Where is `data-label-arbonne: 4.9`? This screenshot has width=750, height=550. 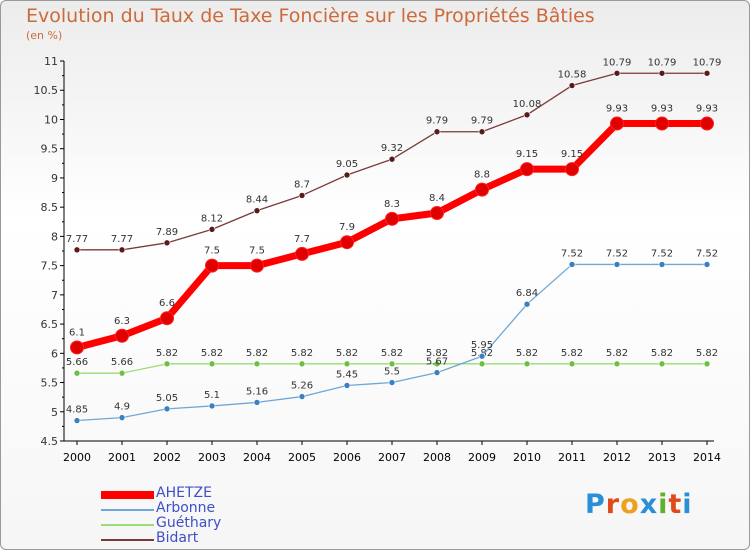 data-label-arbonne: 4.9 is located at coordinates (122, 407).